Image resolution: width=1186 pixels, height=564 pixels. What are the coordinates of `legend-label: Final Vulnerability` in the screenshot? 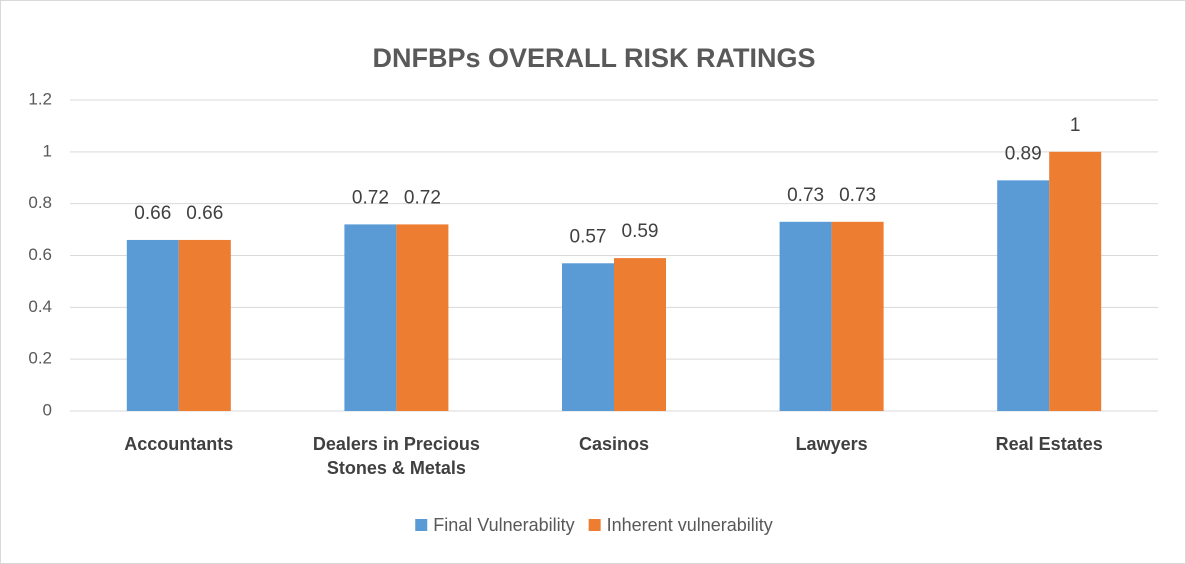 It's located at (503, 525).